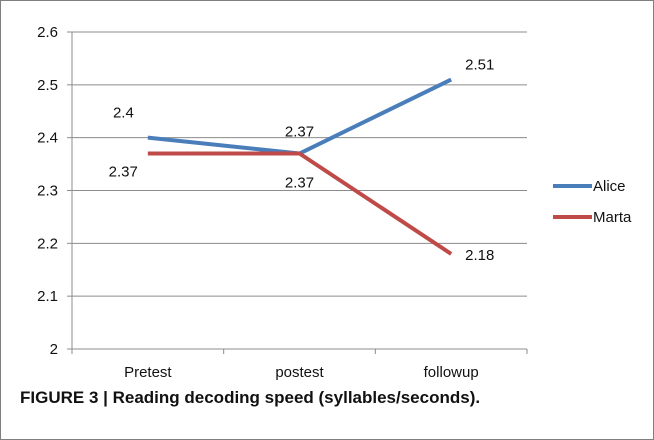  Describe the element at coordinates (148, 372) in the screenshot. I see `x-tick-label: Pretest` at that location.